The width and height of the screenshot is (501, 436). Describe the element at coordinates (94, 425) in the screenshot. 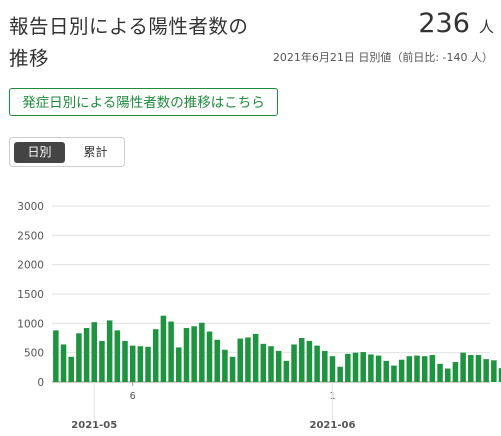

I see `x-month-label: 2021-05` at that location.